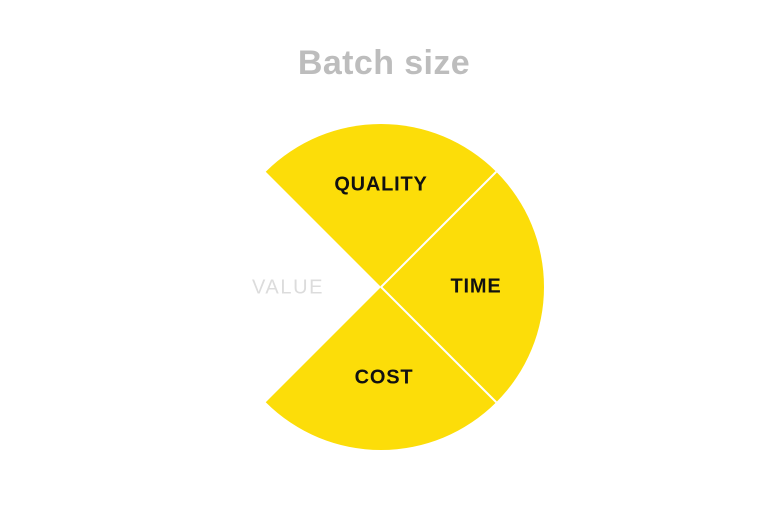 Image resolution: width=768 pixels, height=522 pixels. I want to click on pie-slice-quality, so click(381, 206).